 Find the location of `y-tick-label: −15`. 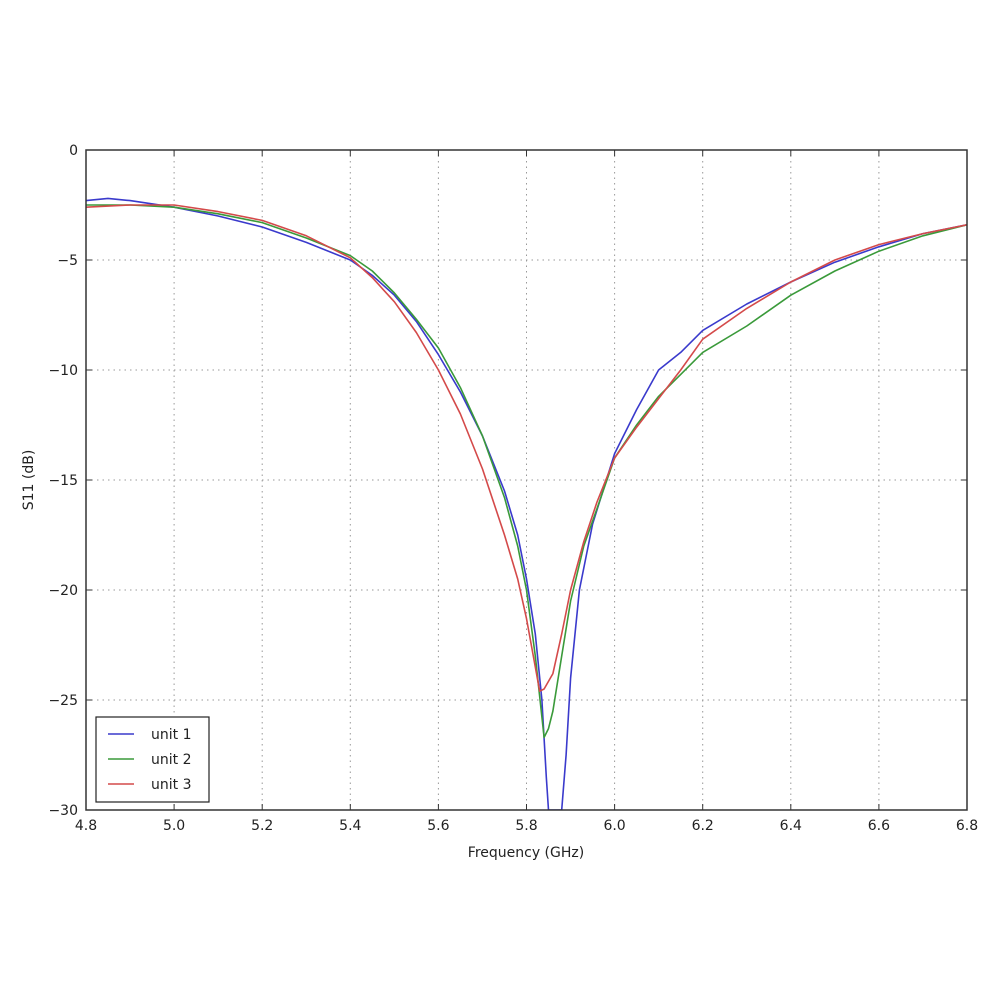

y-tick-label: −15 is located at coordinates (63, 481).